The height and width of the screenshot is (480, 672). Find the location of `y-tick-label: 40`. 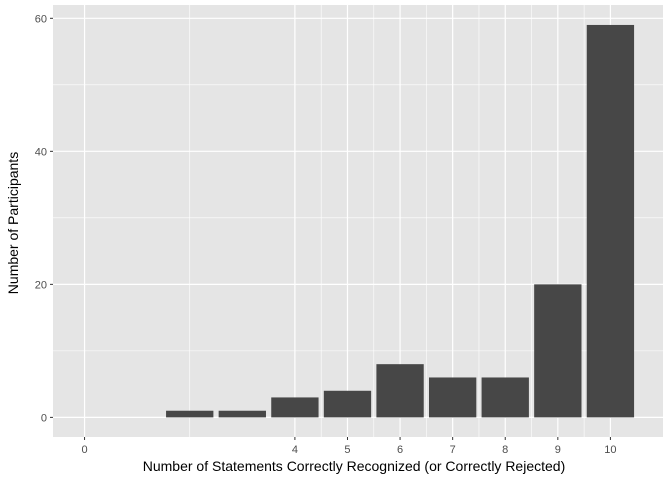

y-tick-label: 40 is located at coordinates (41, 152).